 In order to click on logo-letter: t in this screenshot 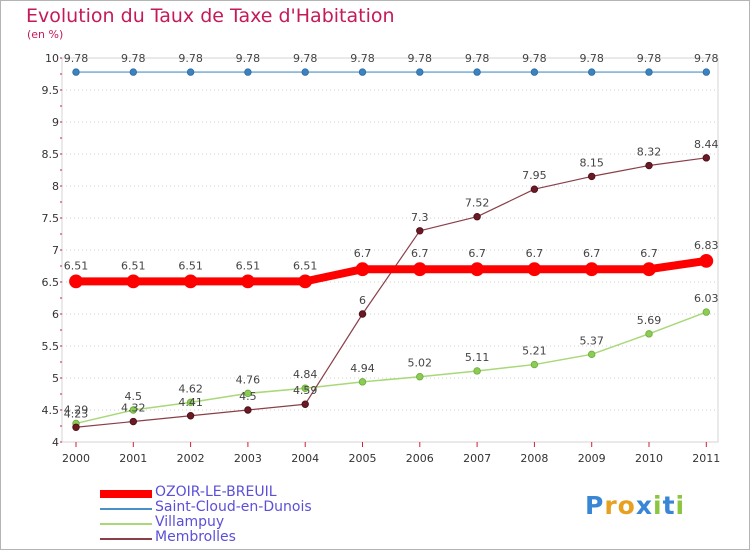, I will do `click(669, 505)`.